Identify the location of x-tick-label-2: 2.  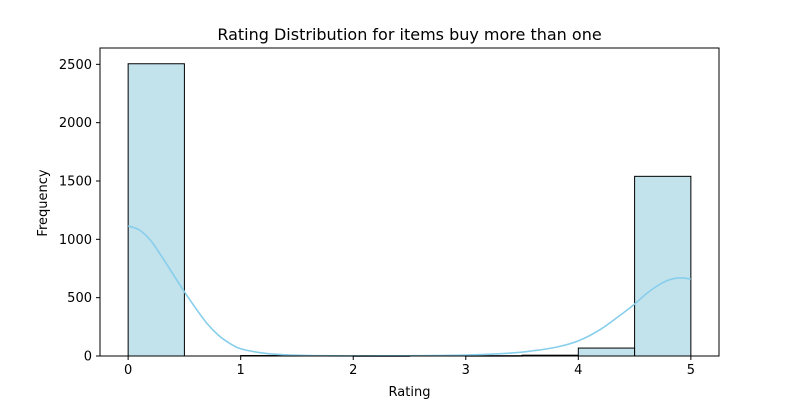
(353, 370).